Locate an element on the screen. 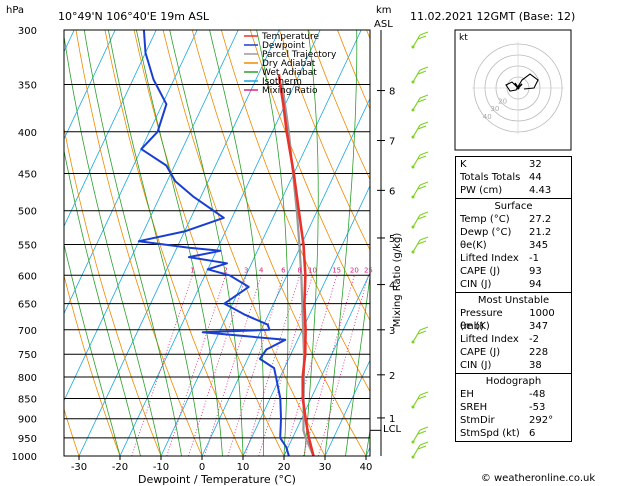  row-key: Totals Totals is located at coordinates (490, 177).